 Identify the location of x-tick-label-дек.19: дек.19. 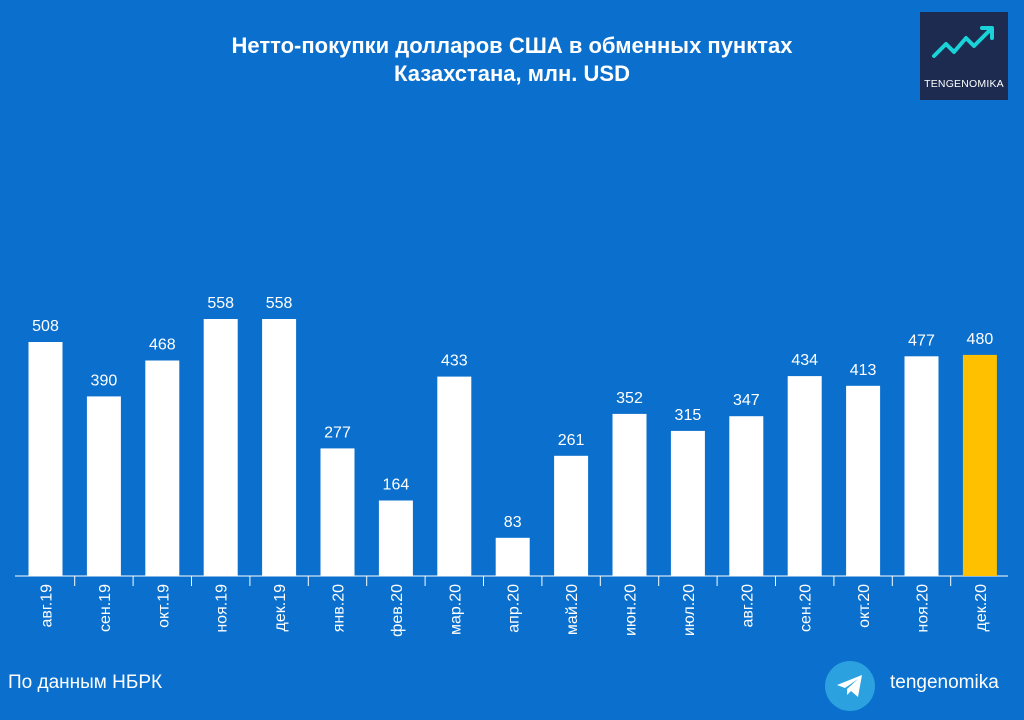
(280, 608).